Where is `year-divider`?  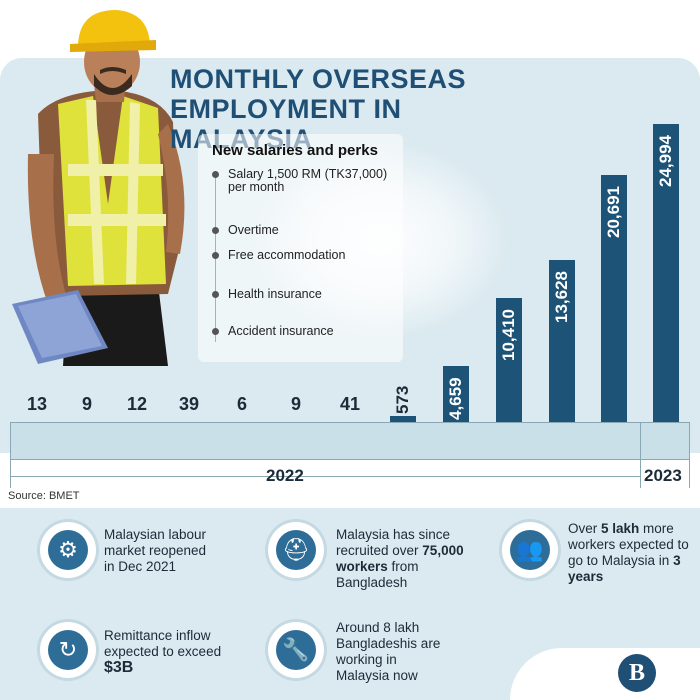
year-divider is located at coordinates (640, 455).